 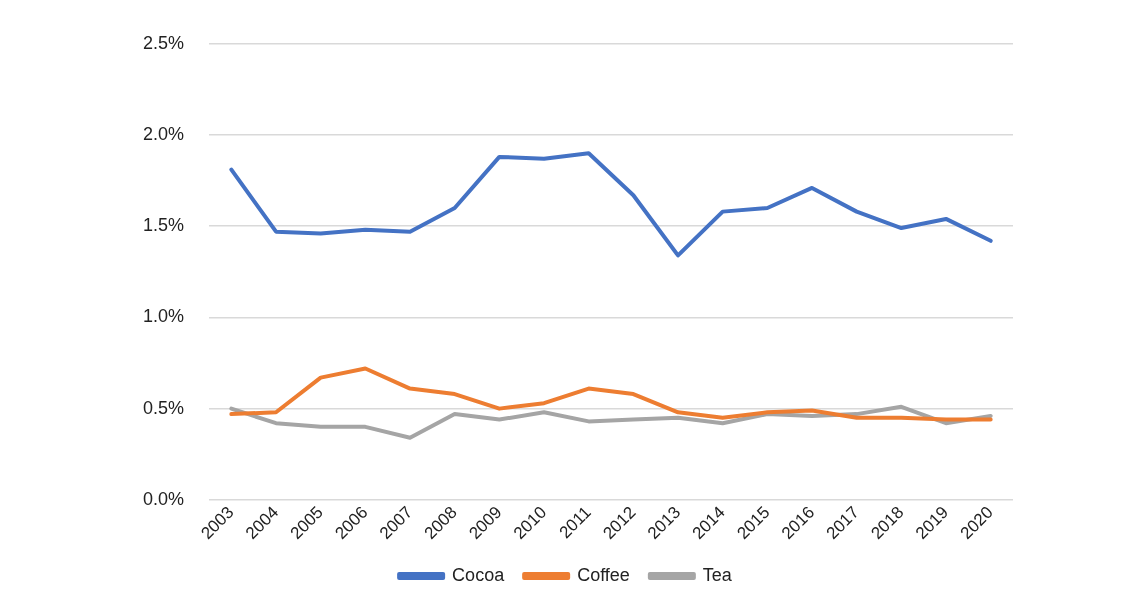 What do you see at coordinates (164, 498) in the screenshot?
I see `y-tick-label: 0.0%` at bounding box center [164, 498].